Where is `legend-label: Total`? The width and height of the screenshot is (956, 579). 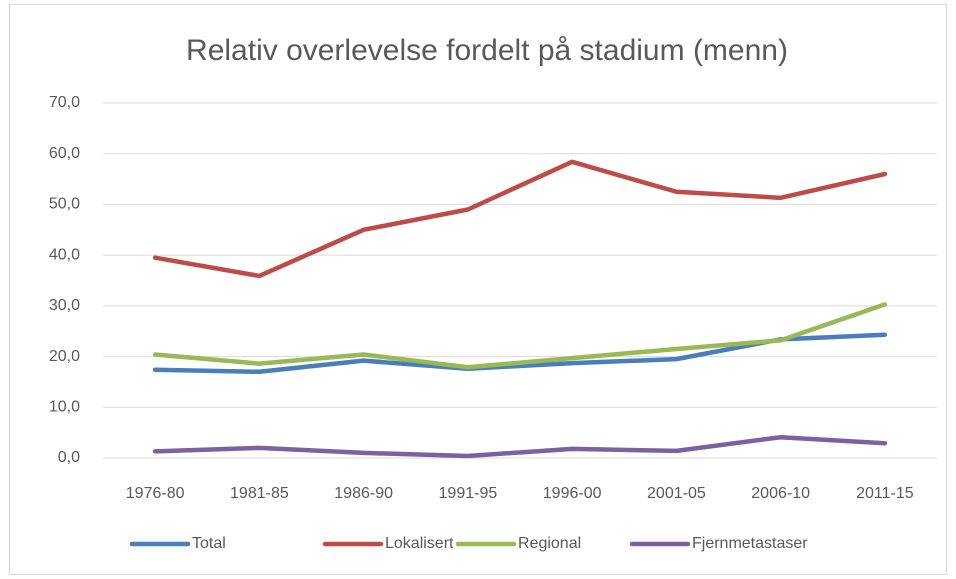
legend-label: Total is located at coordinates (209, 543).